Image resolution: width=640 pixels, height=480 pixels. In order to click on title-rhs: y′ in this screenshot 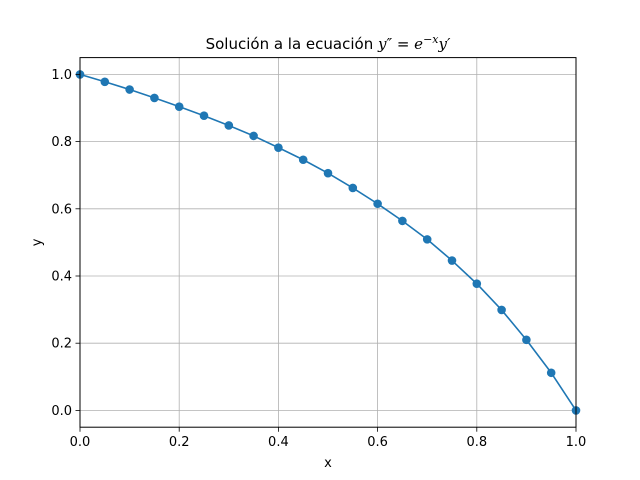, I will do `click(443, 44)`.